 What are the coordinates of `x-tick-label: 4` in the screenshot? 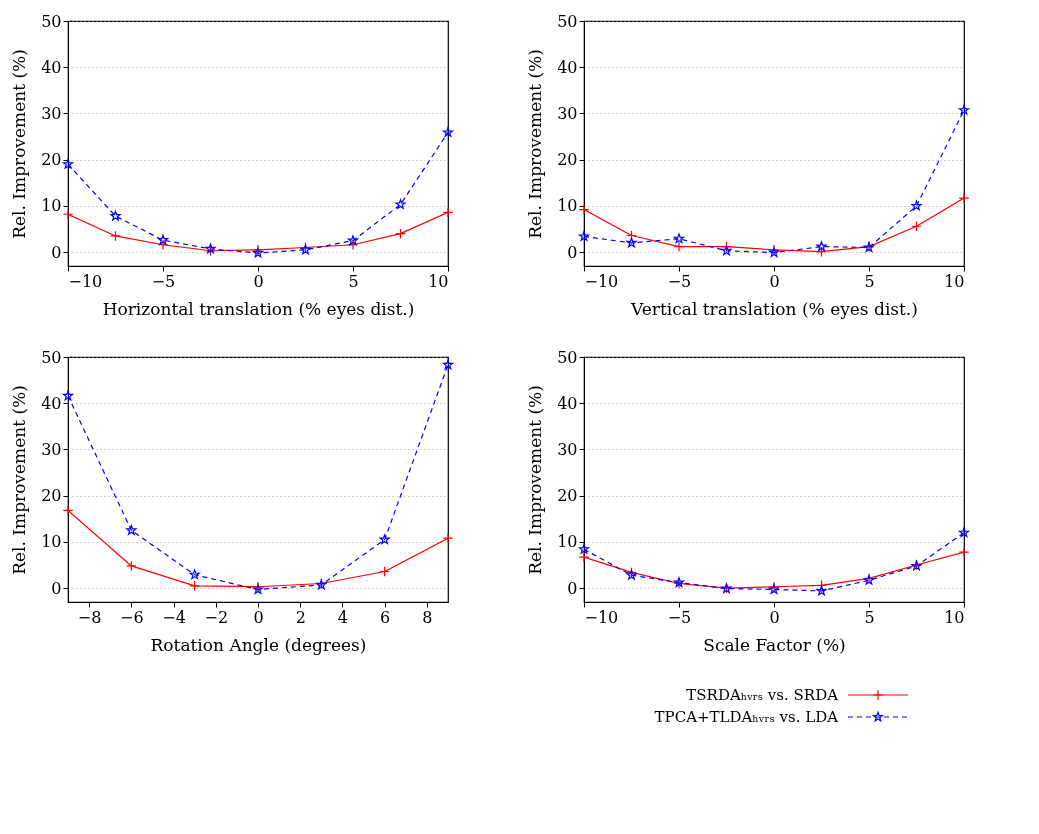 It's located at (343, 617).